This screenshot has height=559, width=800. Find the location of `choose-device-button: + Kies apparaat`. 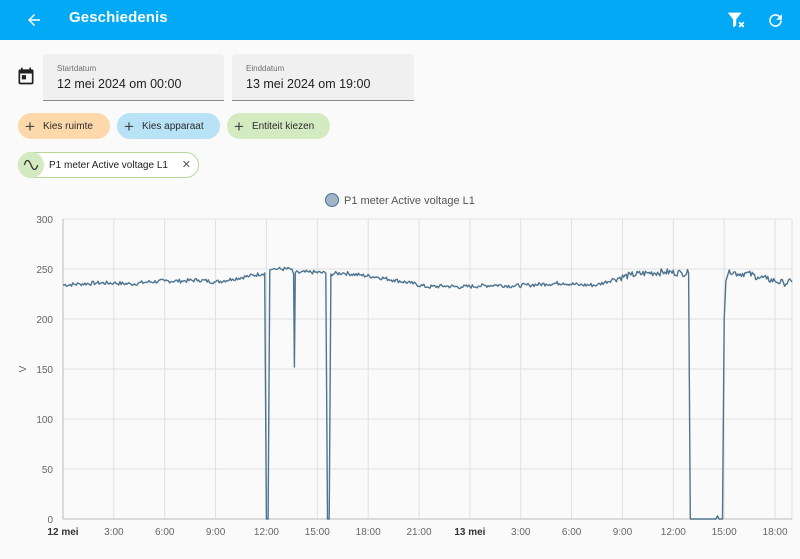

choose-device-button: + Kies apparaat is located at coordinates (168, 126).